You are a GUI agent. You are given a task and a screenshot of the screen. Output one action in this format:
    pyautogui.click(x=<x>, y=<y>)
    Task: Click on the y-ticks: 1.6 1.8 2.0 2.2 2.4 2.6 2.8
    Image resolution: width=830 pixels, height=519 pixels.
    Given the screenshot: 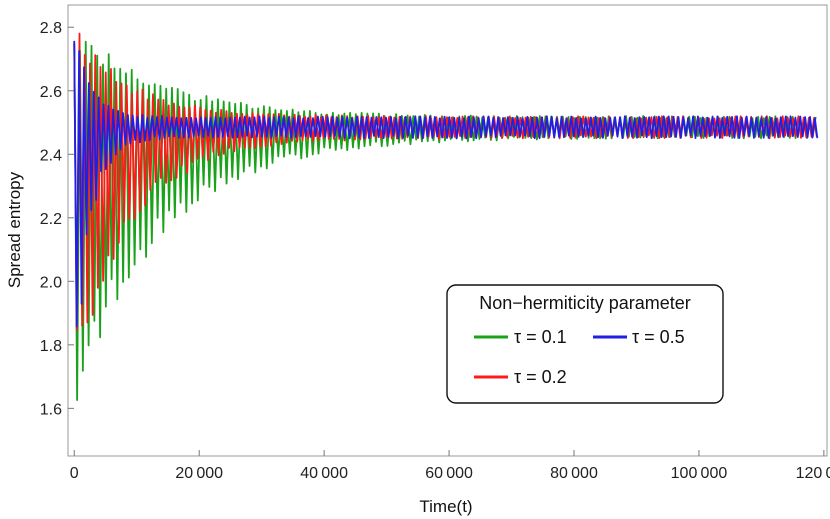 What is the action you would take?
    pyautogui.click(x=57, y=219)
    